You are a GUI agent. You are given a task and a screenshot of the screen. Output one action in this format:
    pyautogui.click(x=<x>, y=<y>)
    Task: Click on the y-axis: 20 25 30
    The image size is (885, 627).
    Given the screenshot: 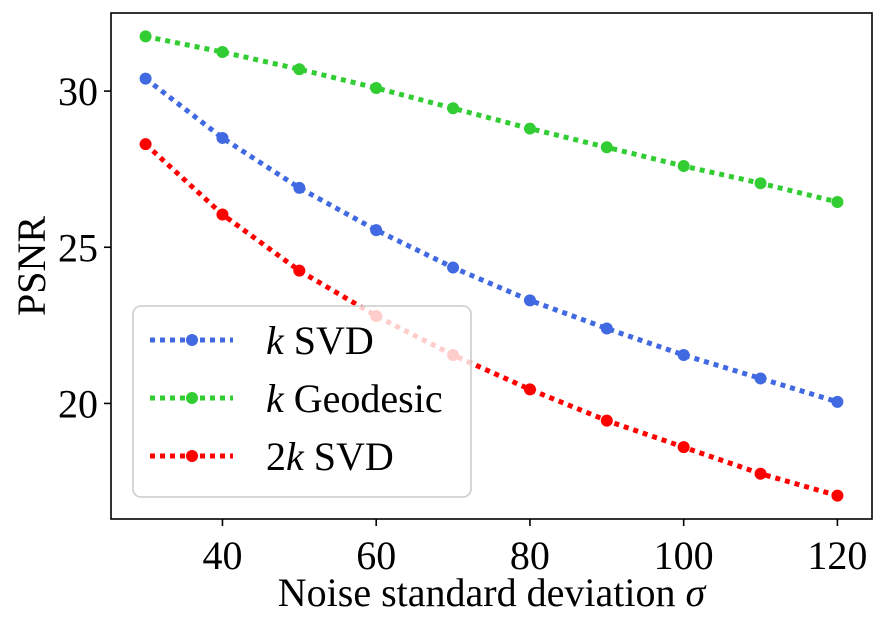 What is the action you would take?
    pyautogui.click(x=84, y=247)
    